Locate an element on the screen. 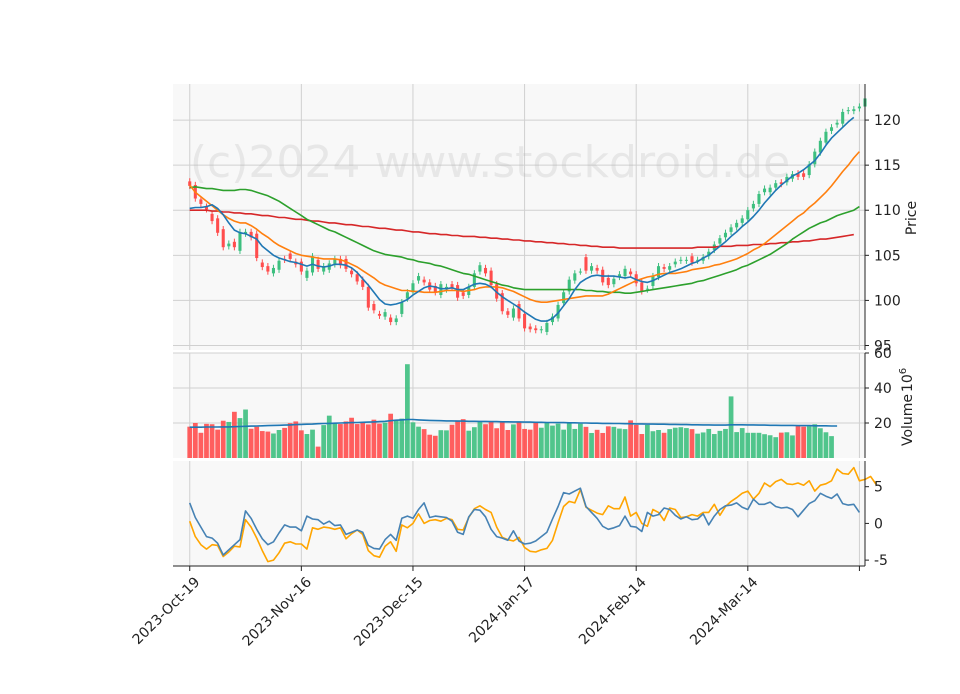 The image size is (960, 694). volume-exponent: 6 is located at coordinates (903, 371).